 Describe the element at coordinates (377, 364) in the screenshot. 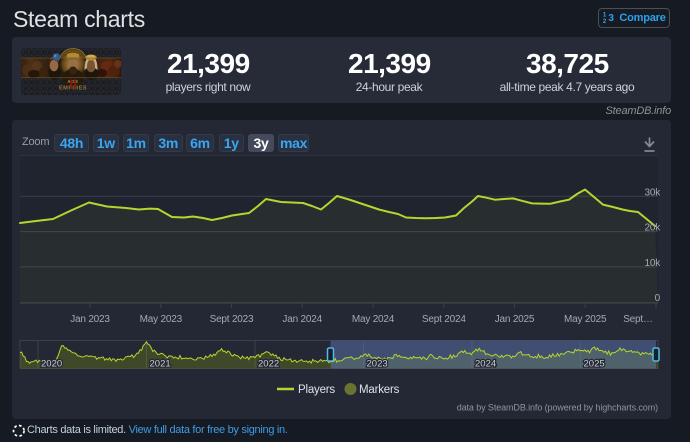

I see `svg-text: 2023` at that location.